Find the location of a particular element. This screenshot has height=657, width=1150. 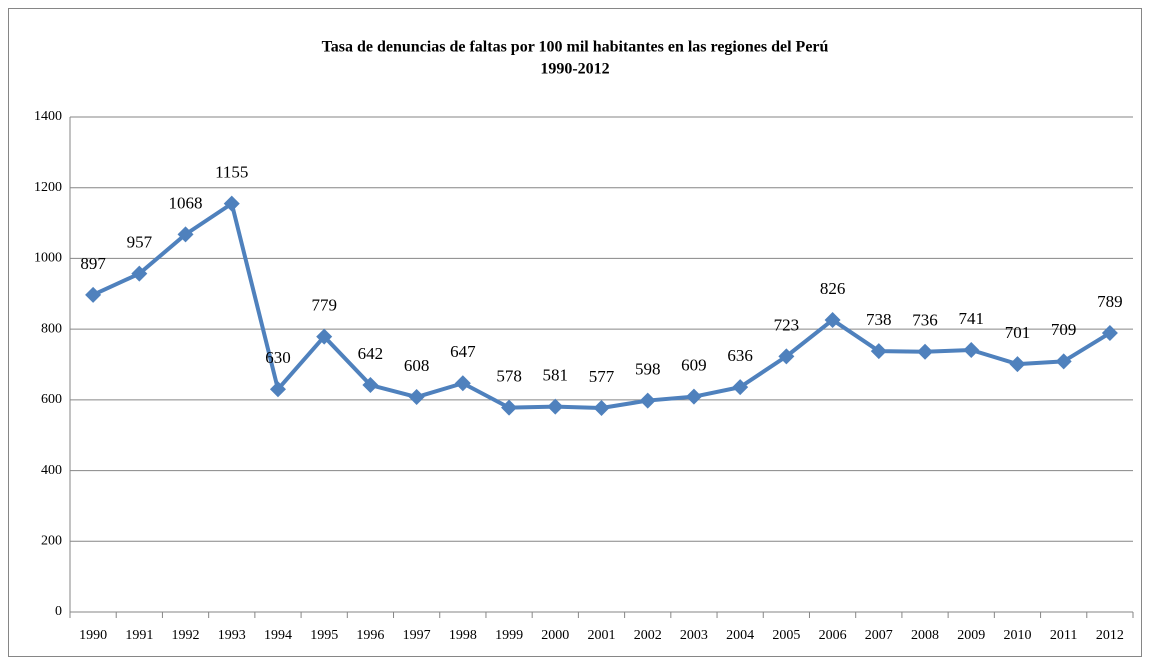

x-tick-label: 2004 is located at coordinates (740, 635).